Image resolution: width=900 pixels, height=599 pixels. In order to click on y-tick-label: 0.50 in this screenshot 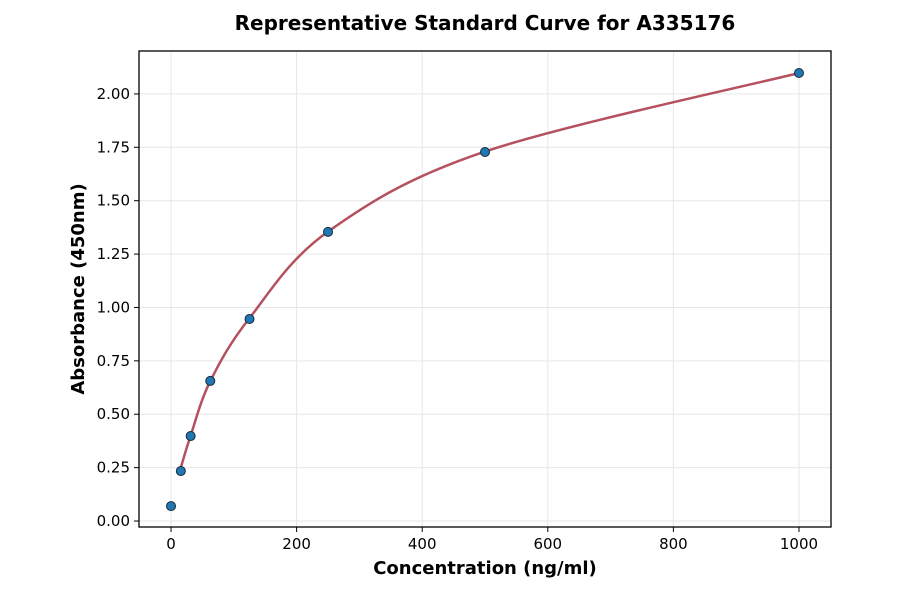, I will do `click(113, 414)`.